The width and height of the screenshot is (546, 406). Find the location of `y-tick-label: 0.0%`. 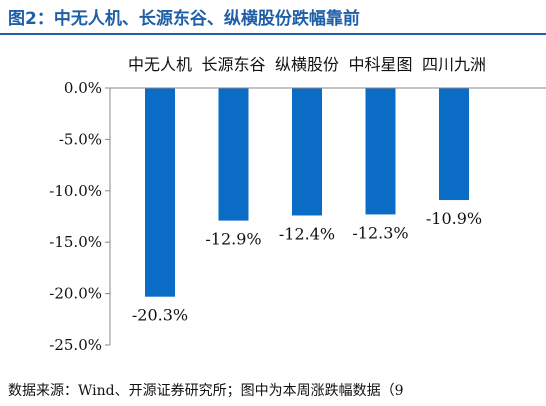

y-tick-label: 0.0% is located at coordinates (83, 88).